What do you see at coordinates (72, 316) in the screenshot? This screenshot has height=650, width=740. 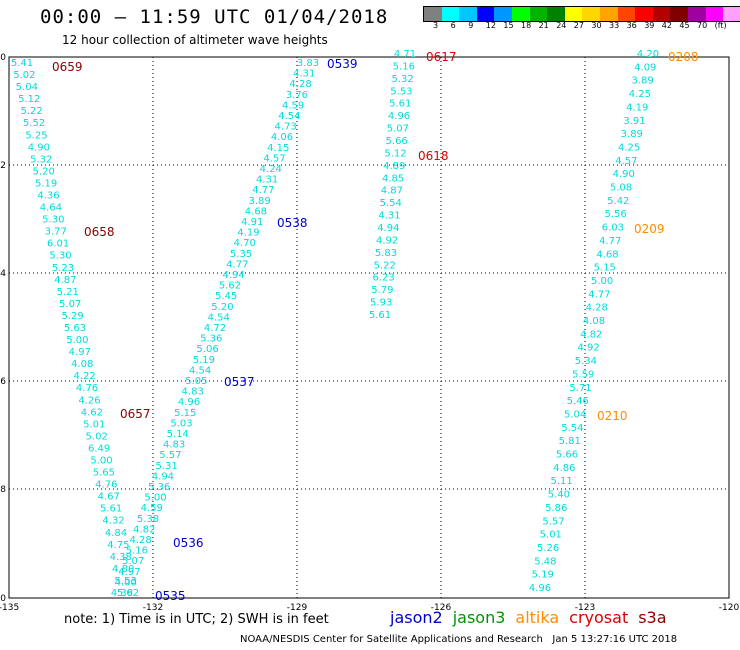 I see `wave-height-value: 5.29` at bounding box center [72, 316].